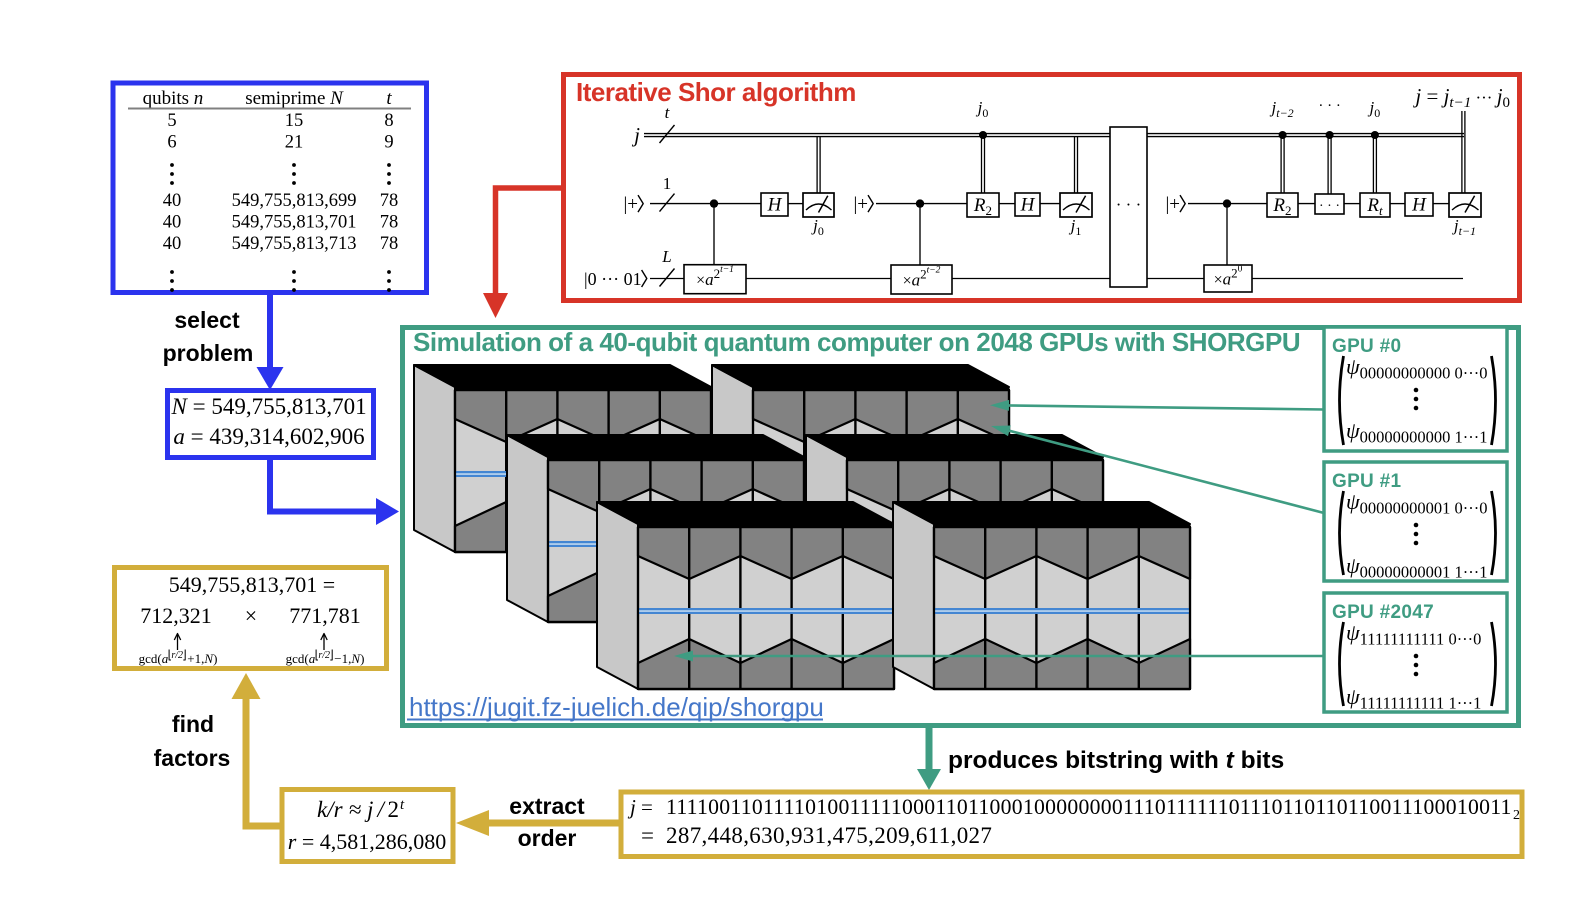  I want to click on svg-text: 549,755,813,713, so click(294, 244).